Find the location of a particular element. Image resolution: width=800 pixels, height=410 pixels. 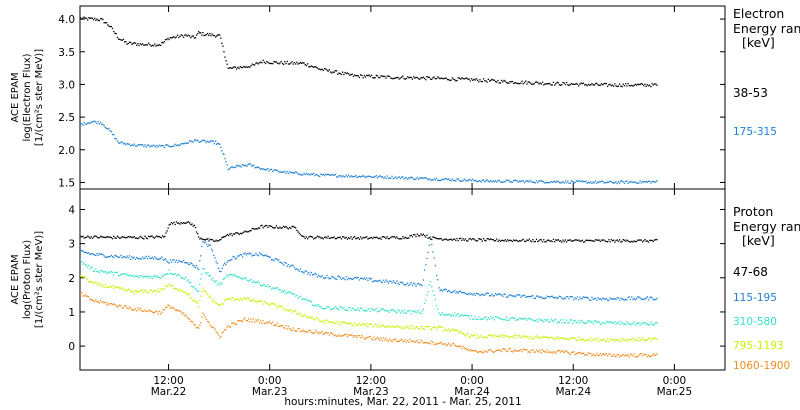

x-tick-date-label: Mar.24 is located at coordinates (472, 392).